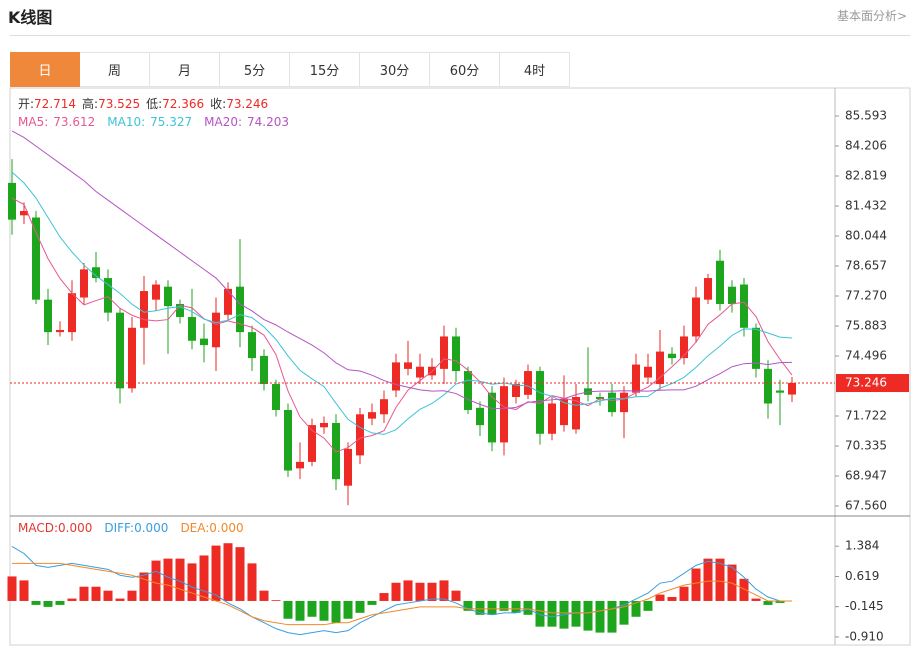 The height and width of the screenshot is (646, 915). Describe the element at coordinates (74, 122) in the screenshot. I see `legend-value: 73.612` at that location.